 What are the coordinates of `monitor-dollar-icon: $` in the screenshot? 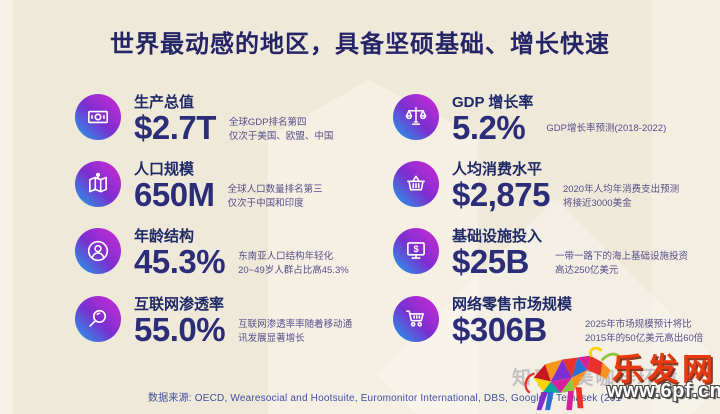 It's located at (416, 251).